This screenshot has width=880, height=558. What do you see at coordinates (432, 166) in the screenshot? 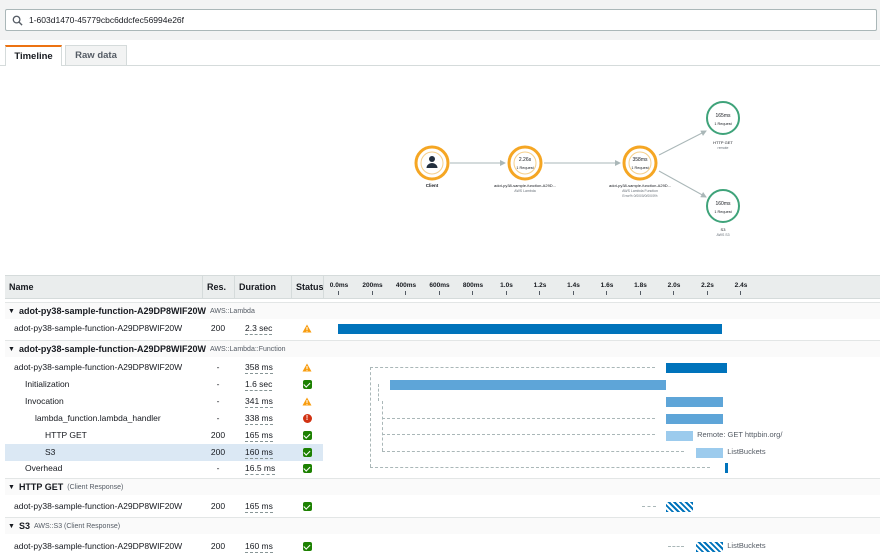
I see `map-node-client: Client` at bounding box center [432, 166].